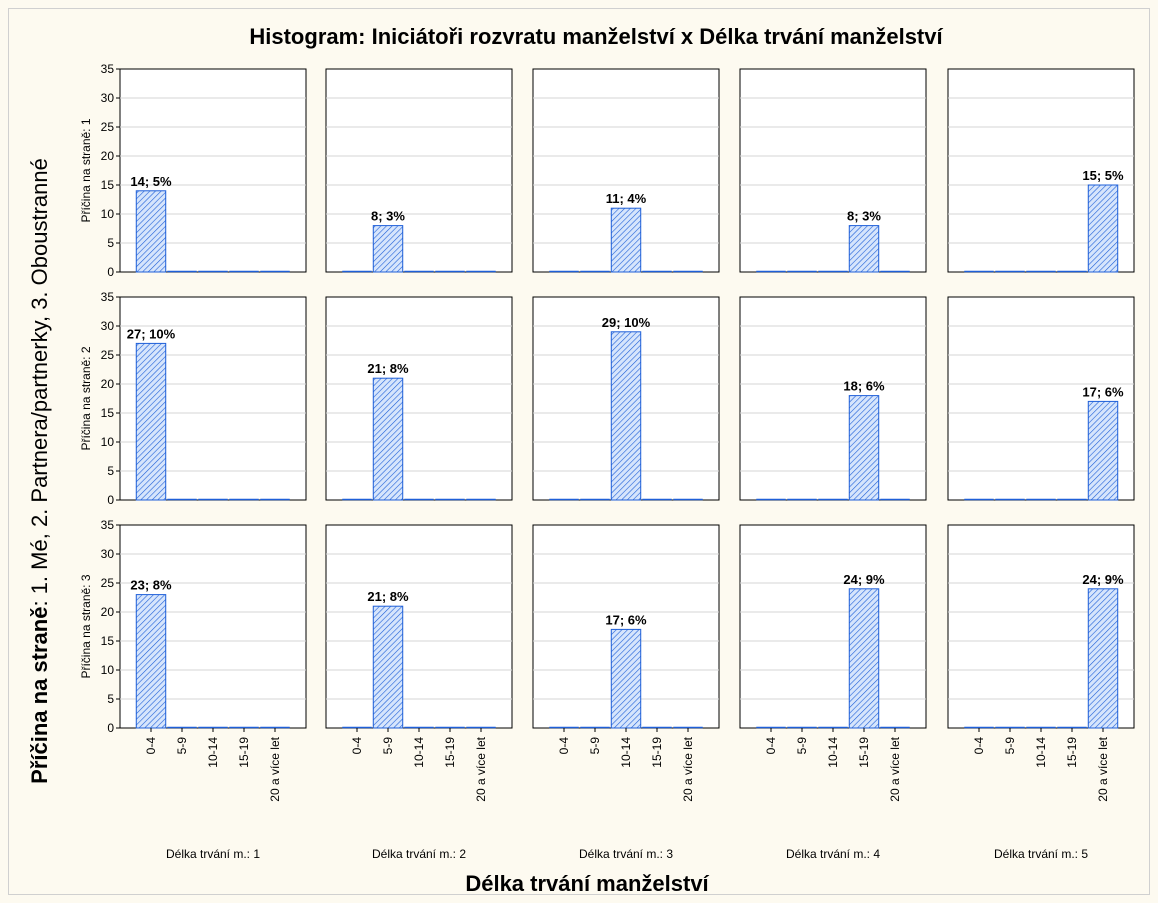  Describe the element at coordinates (833, 854) in the screenshot. I see `column-label: Délka trvání m.: 4` at that location.